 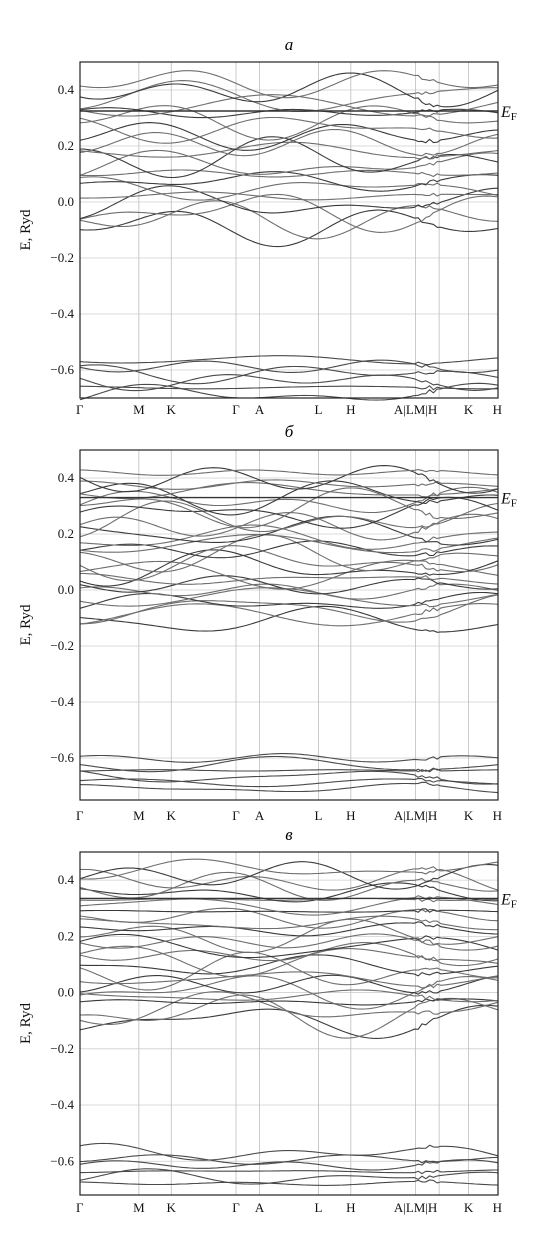 I want to click on panel-title: б, so click(x=289, y=431).